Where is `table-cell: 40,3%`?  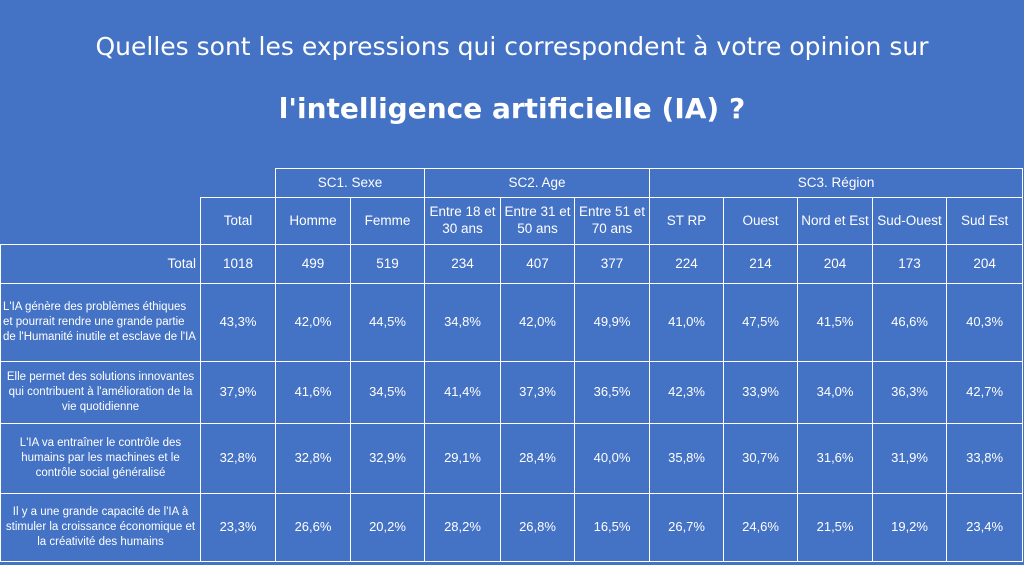 table-cell: 40,3% is located at coordinates (985, 322).